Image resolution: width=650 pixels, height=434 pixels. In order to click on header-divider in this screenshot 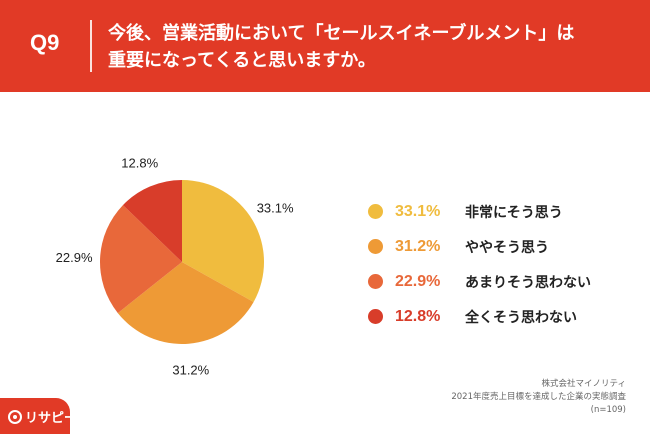, I will do `click(91, 46)`.